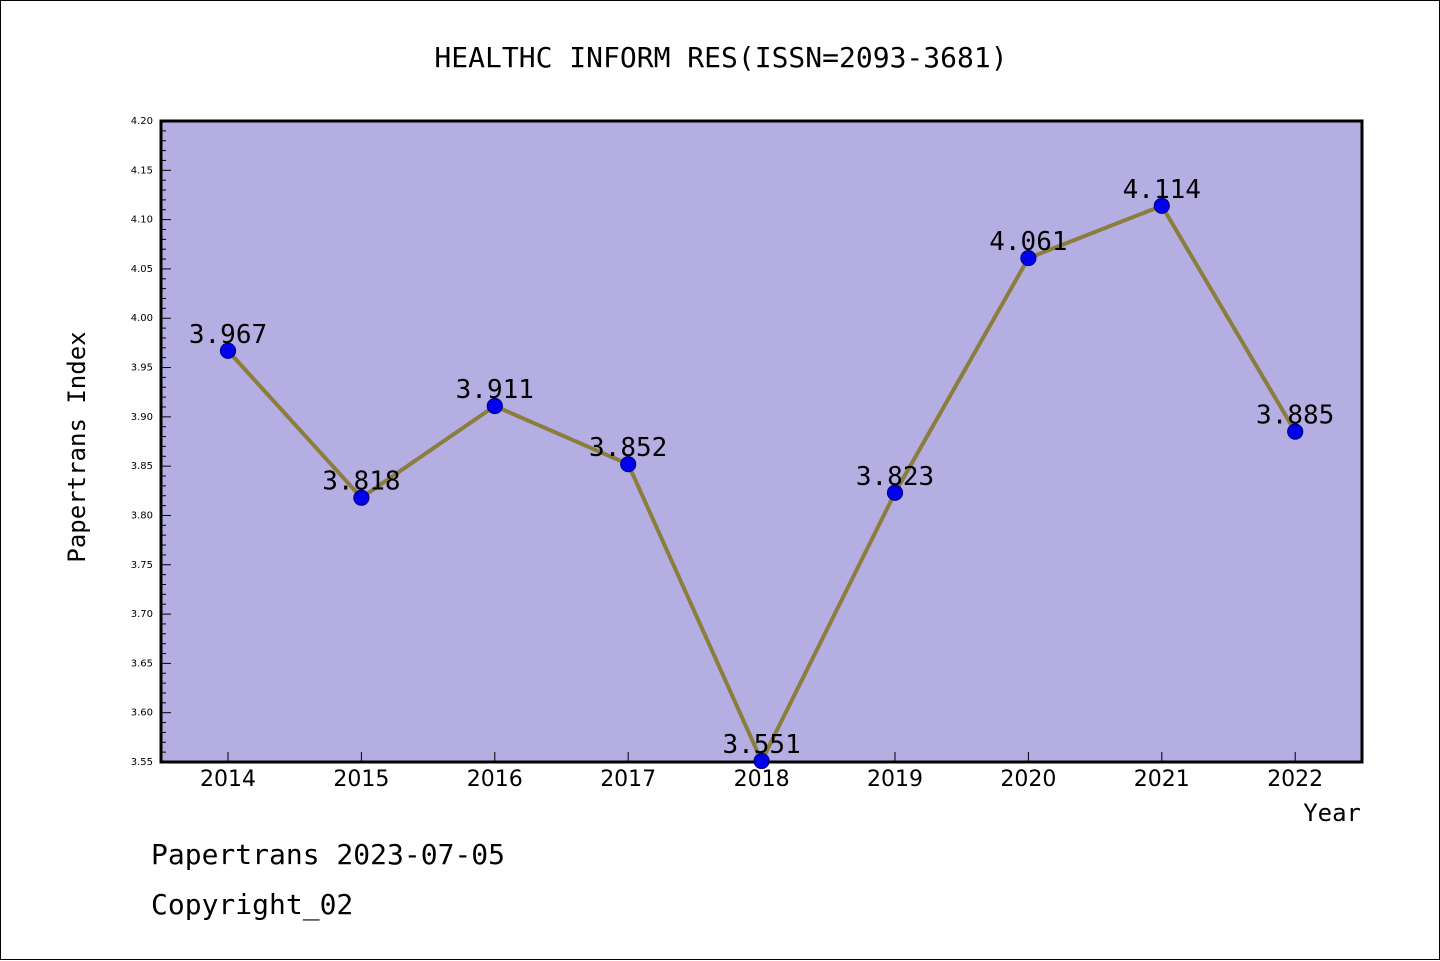 The height and width of the screenshot is (961, 1440). I want to click on x-tick-label: 2017, so click(628, 779).